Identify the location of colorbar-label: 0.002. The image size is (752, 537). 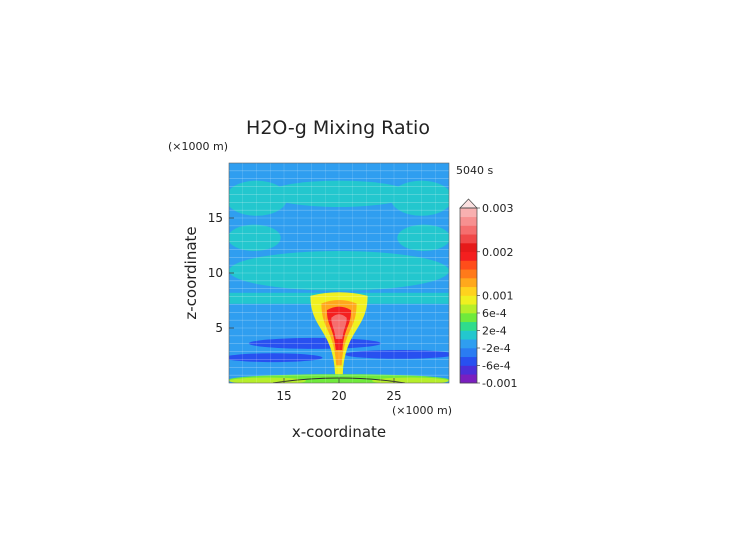
(498, 252).